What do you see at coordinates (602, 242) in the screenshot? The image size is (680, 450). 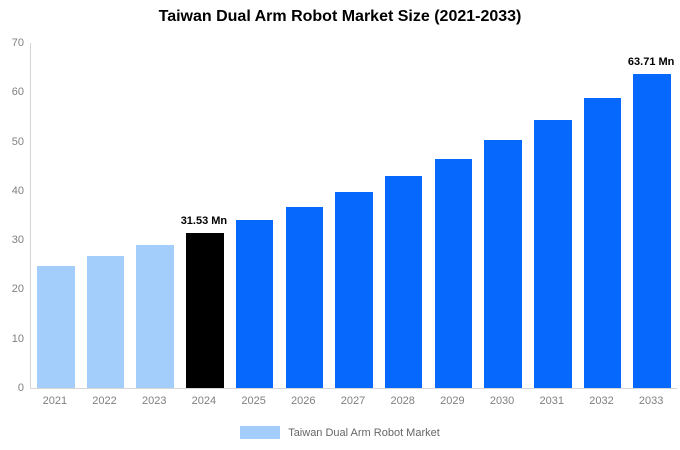 I see `bar-2032` at bounding box center [602, 242].